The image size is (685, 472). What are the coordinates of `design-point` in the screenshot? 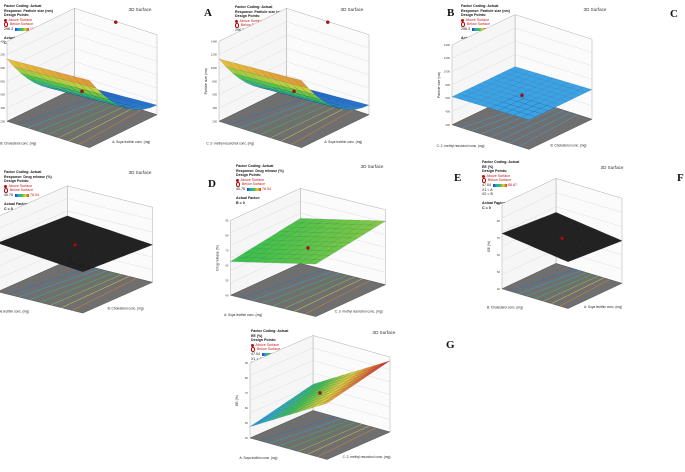 It's located at (320, 393).